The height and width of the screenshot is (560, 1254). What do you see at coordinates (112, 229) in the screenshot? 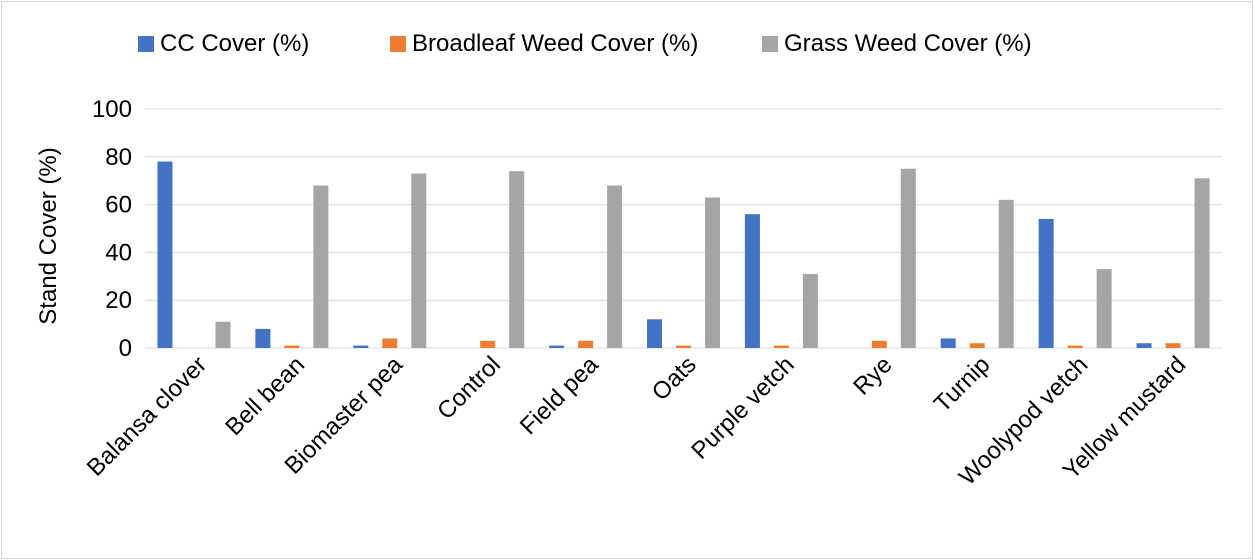
I see `y-axis-ticks: 0 20 40 60 80 100` at bounding box center [112, 229].